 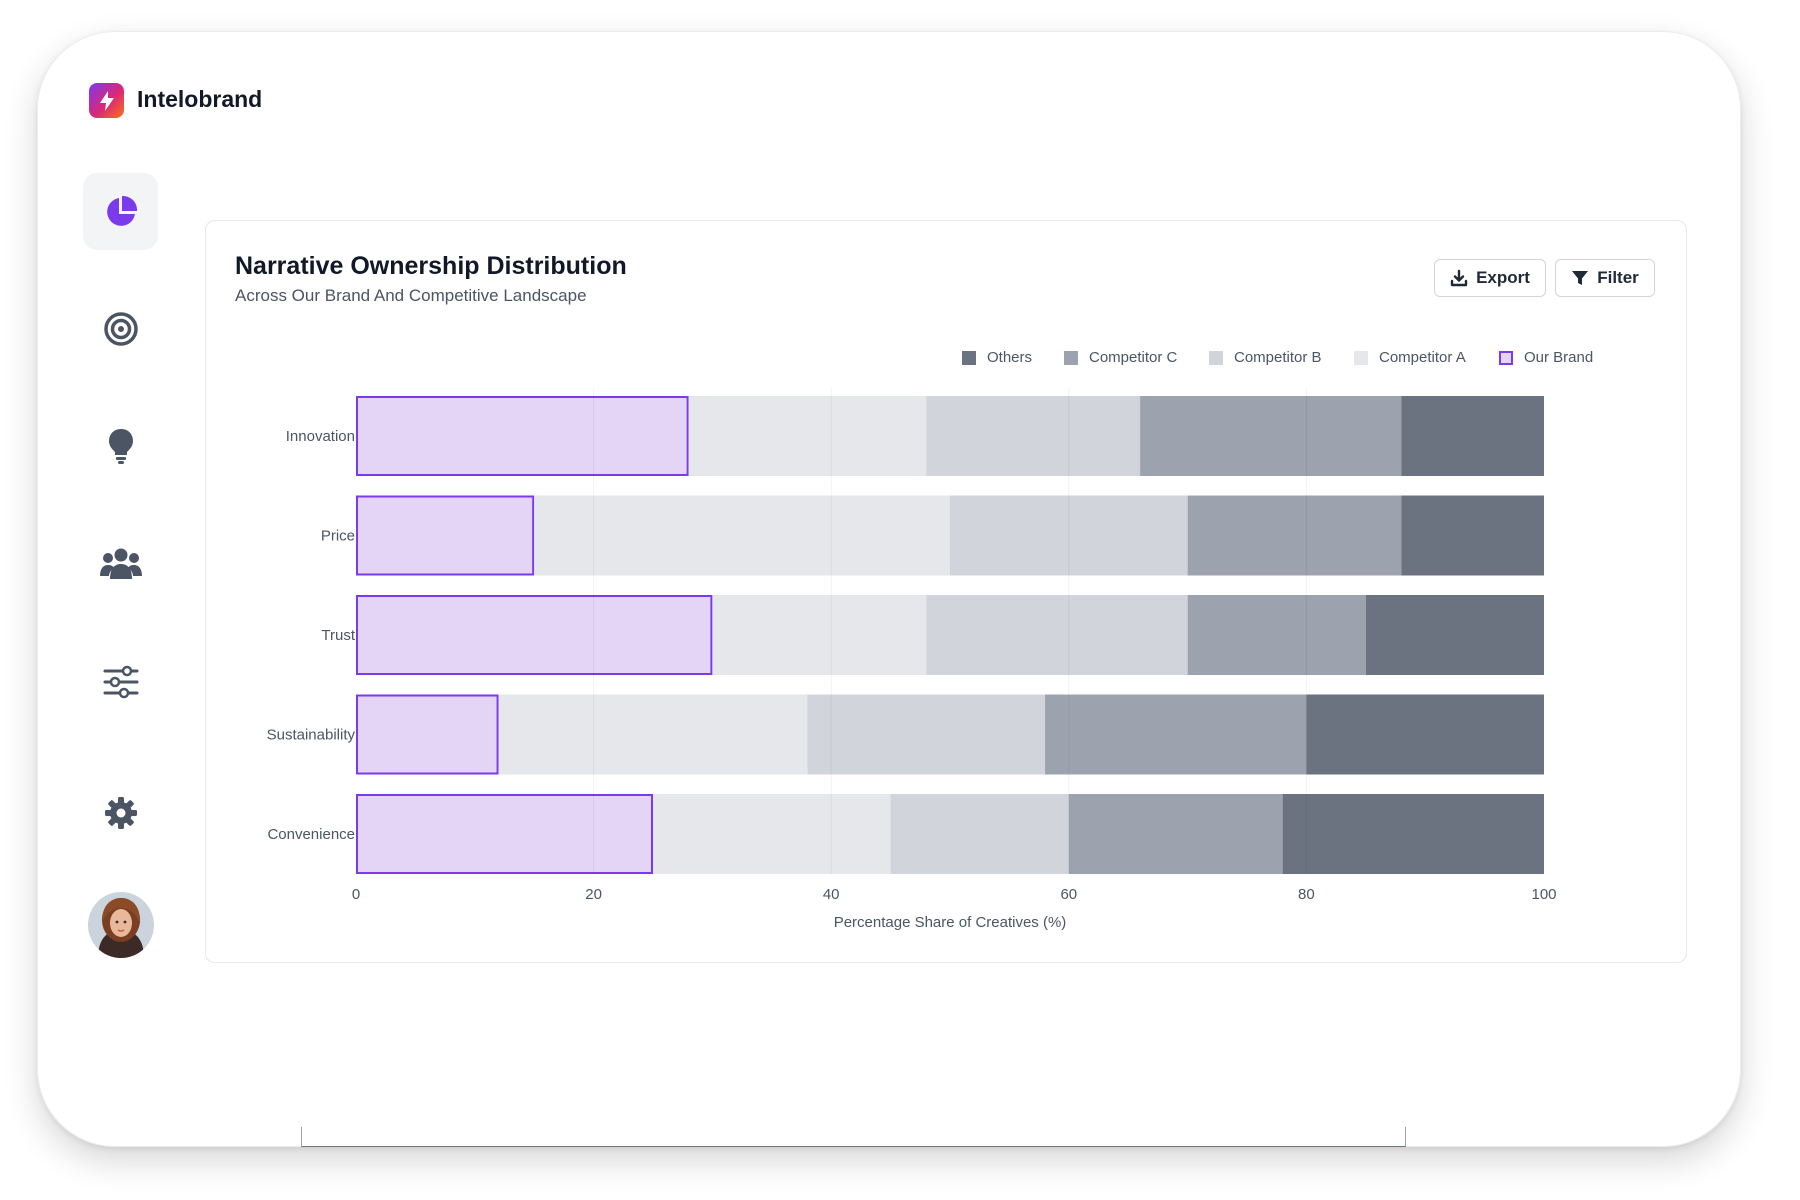 What do you see at coordinates (1068, 894) in the screenshot?
I see `x-tick-label: 60` at bounding box center [1068, 894].